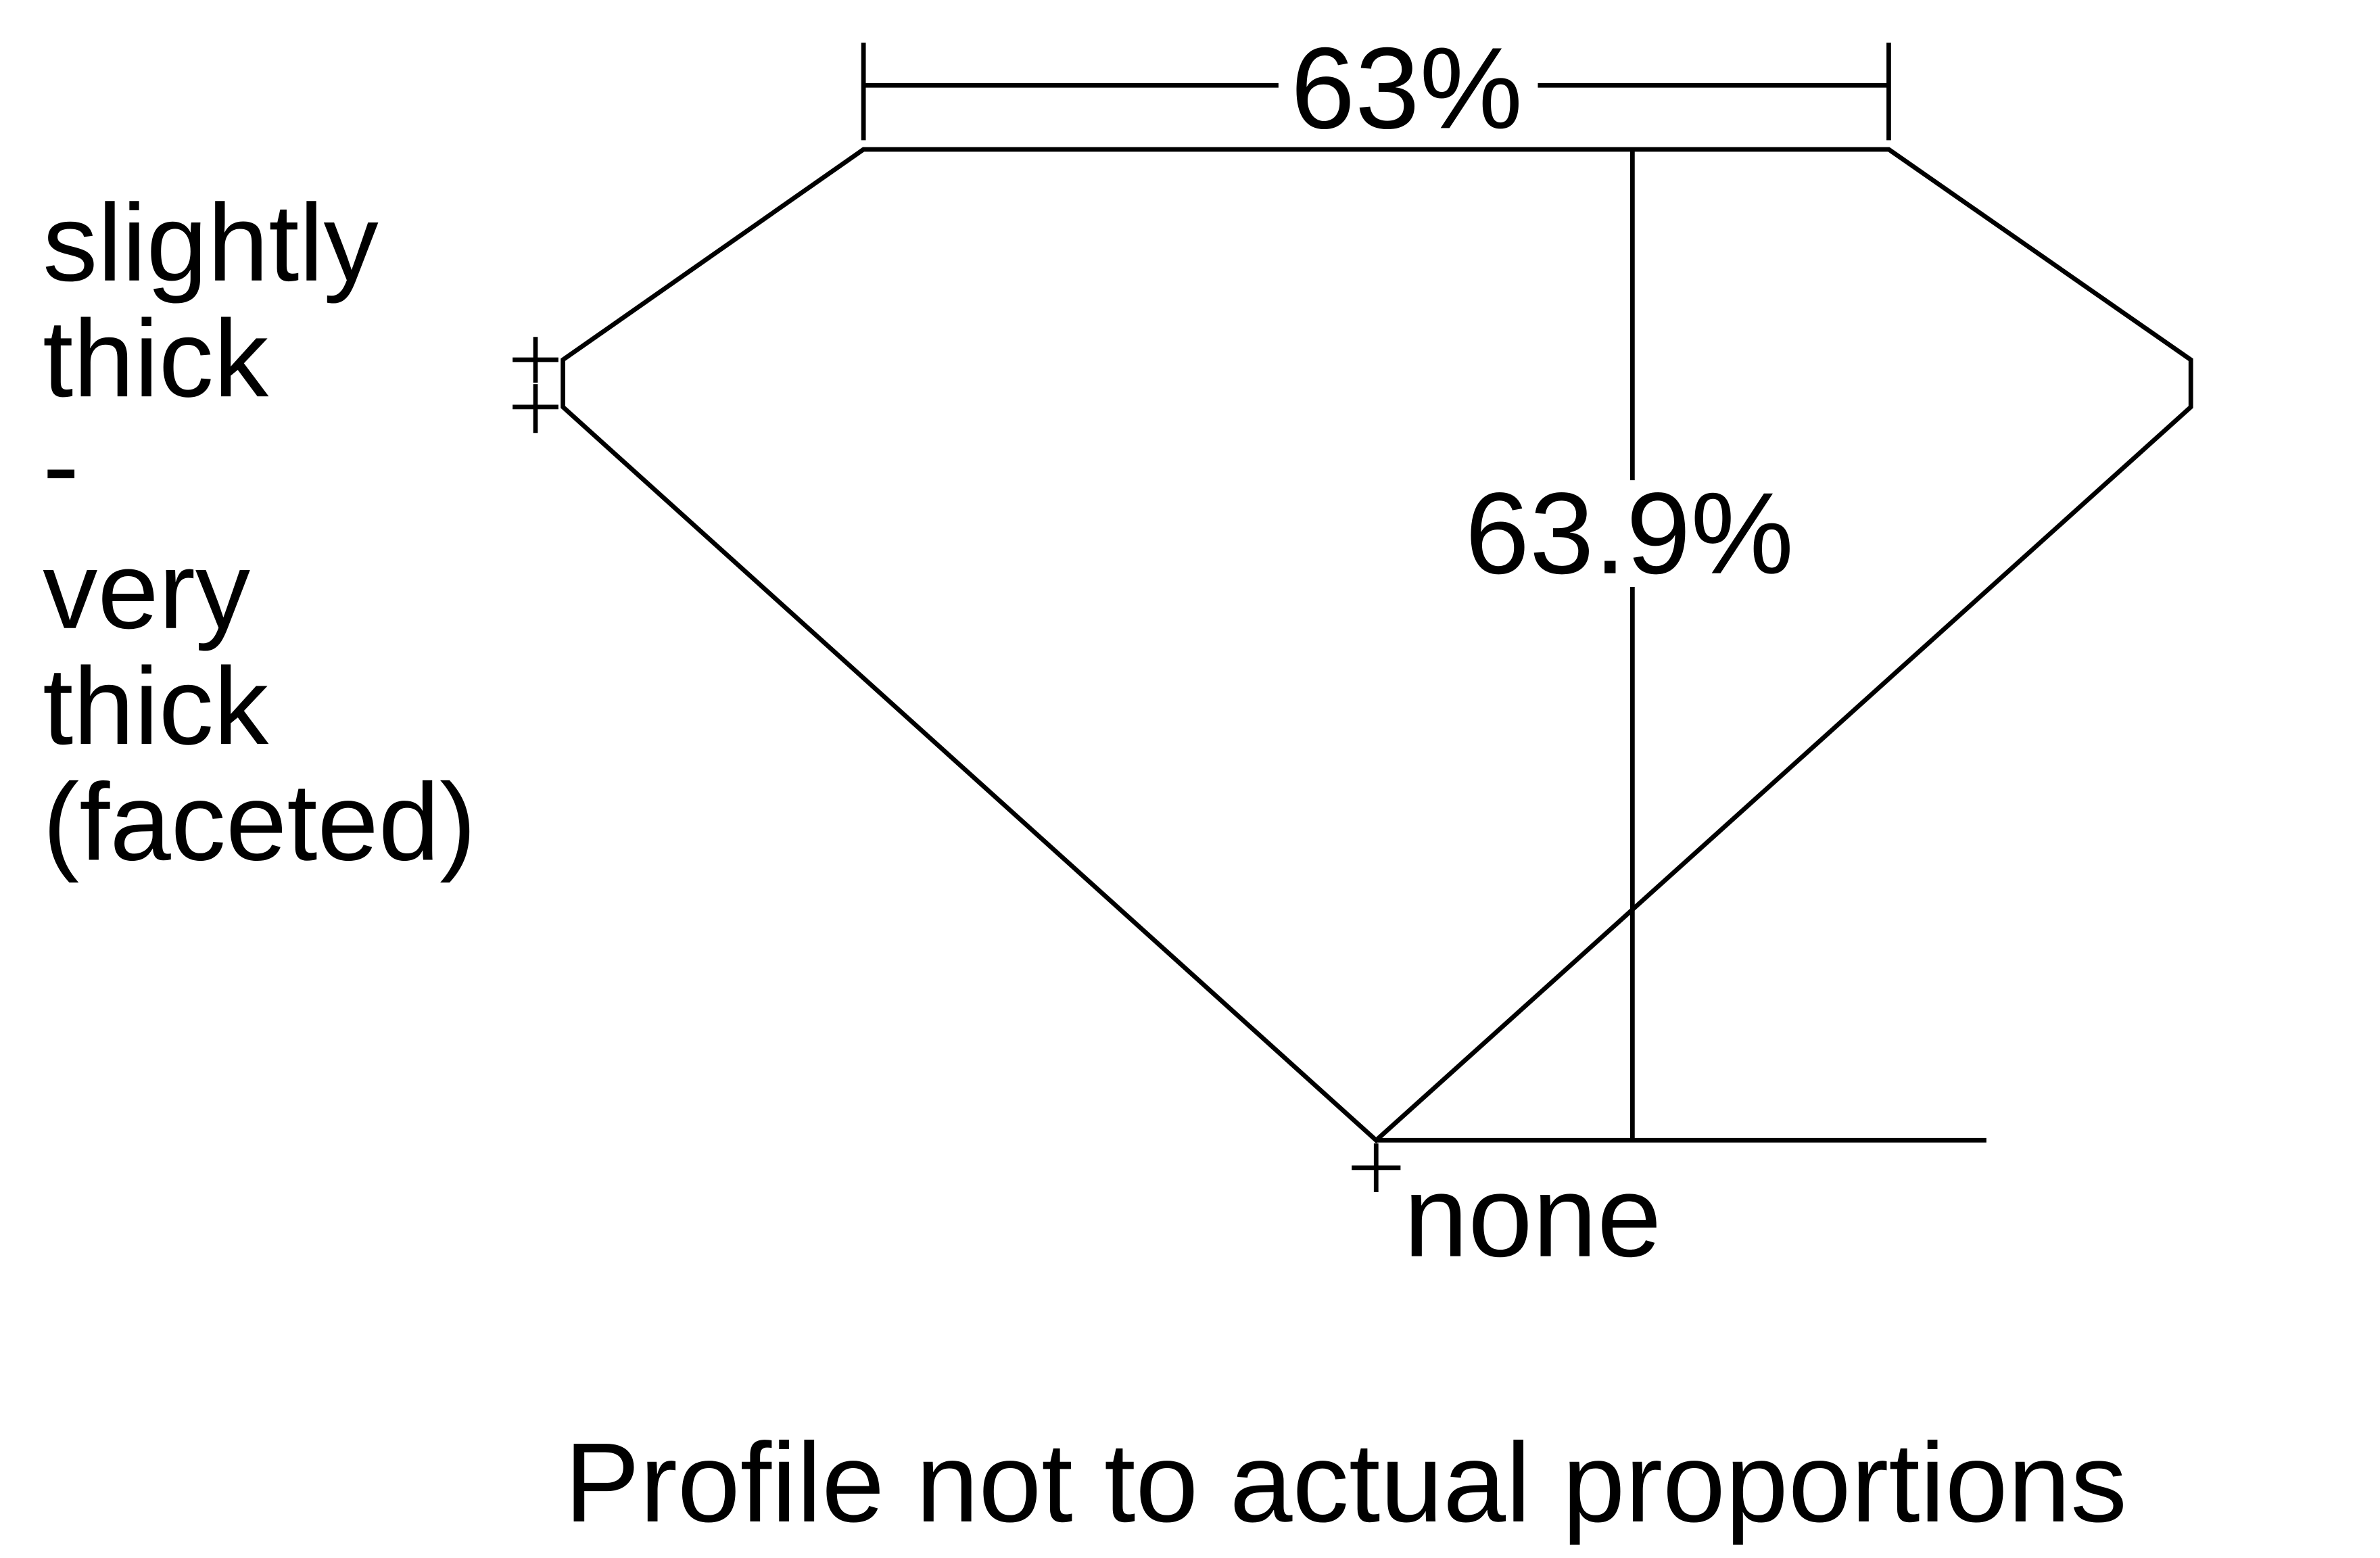  I want to click on culet-label: none, so click(1533, 1216).